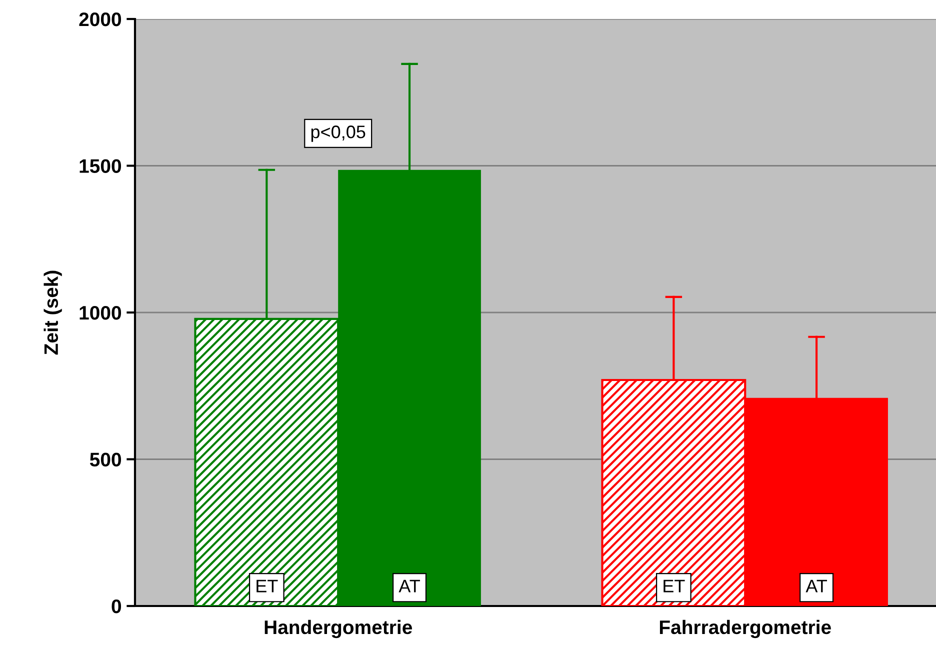  I want to click on annotation: p<0,05, so click(338, 134).